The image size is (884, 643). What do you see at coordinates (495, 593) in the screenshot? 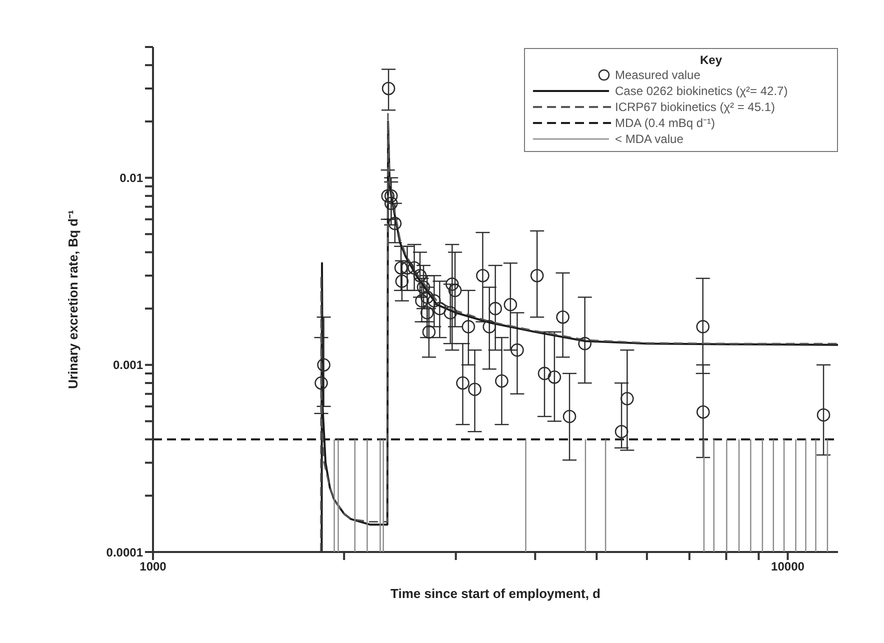
I see `x-axis-title: Time since start of employment, d` at bounding box center [495, 593].